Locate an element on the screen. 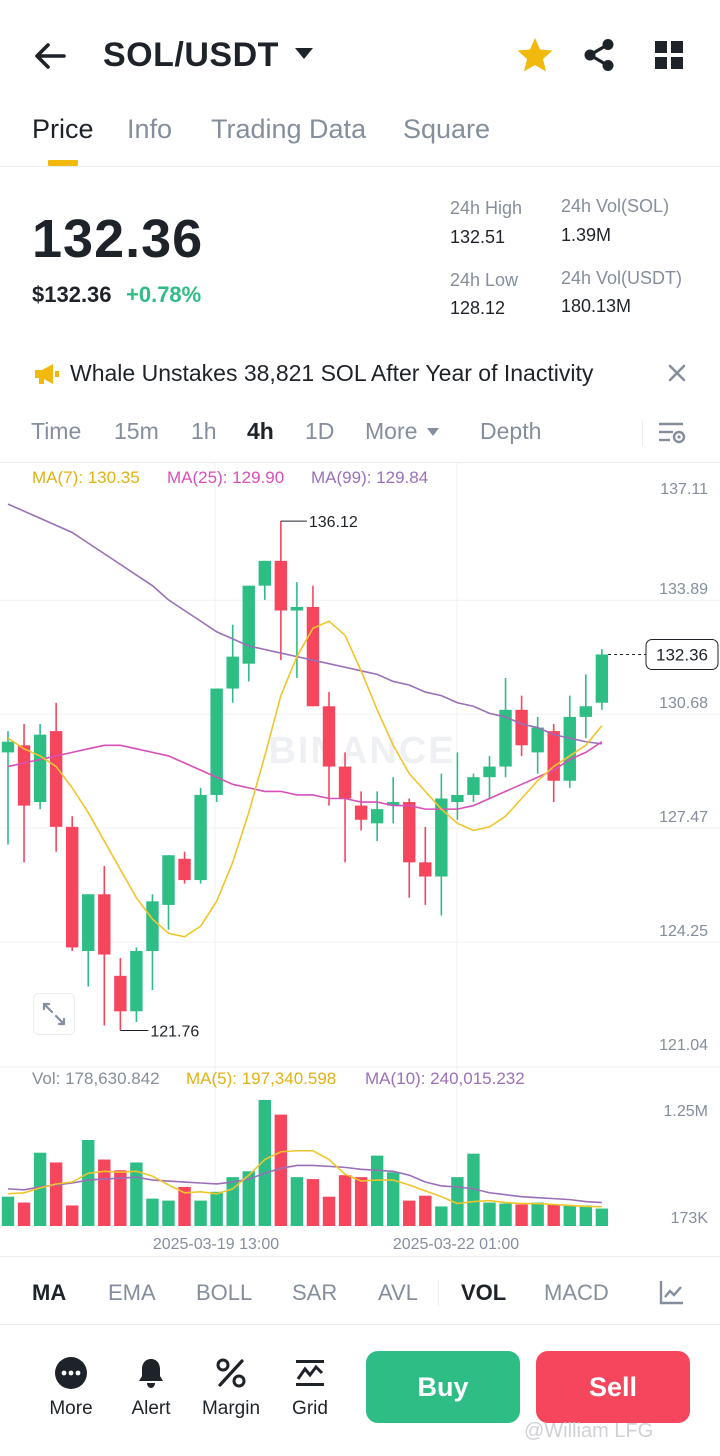 This screenshot has width=720, height=1456. grid-button: Grid is located at coordinates (310, 1390).